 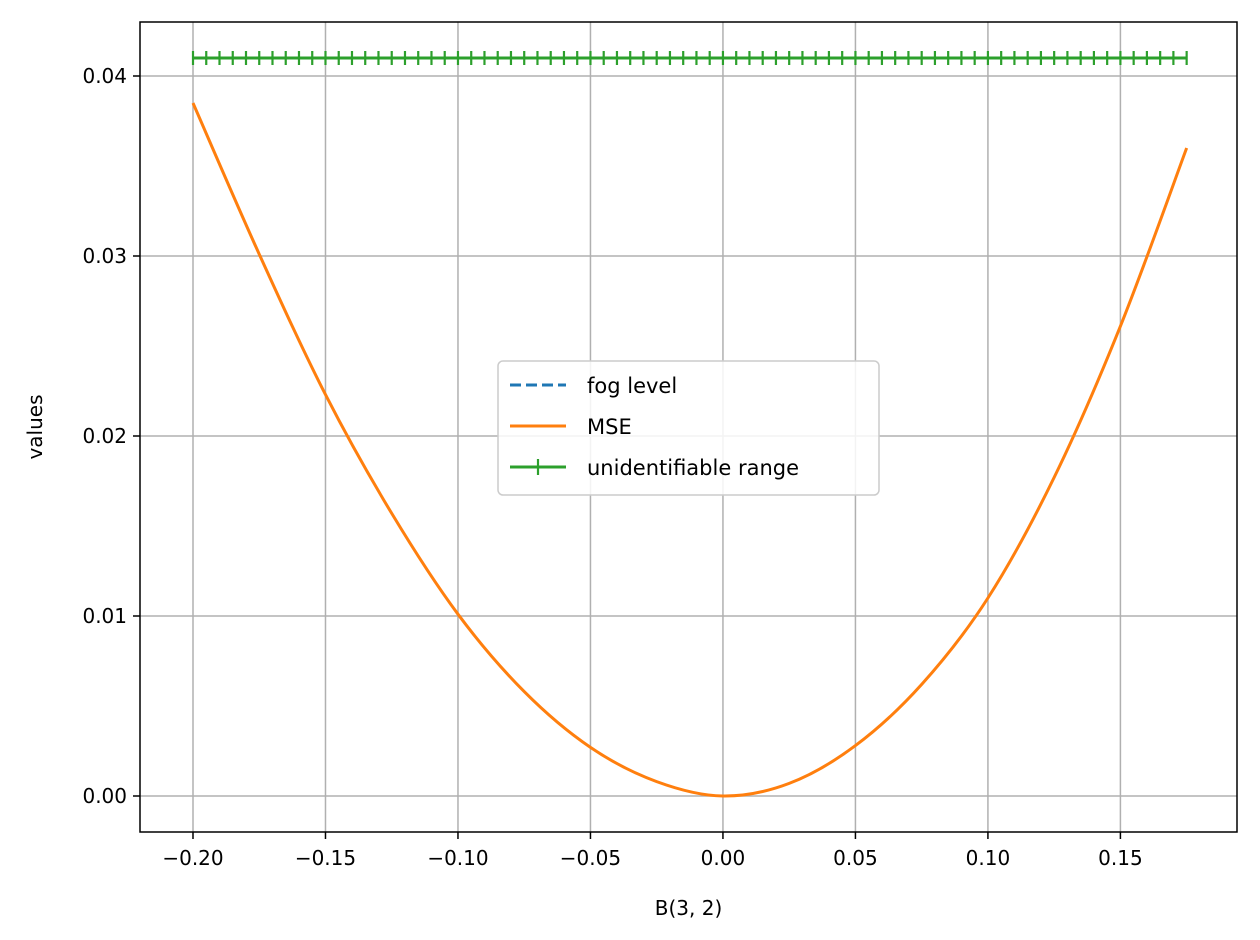 What do you see at coordinates (104, 436) in the screenshot?
I see `y-tick-label: 0.02` at bounding box center [104, 436].